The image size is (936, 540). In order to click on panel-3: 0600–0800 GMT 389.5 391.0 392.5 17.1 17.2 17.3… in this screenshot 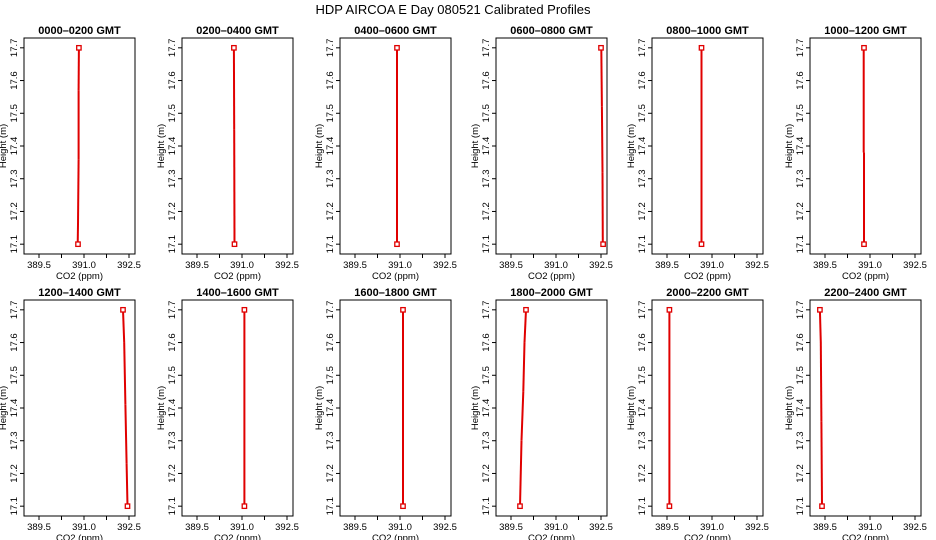, I will do `click(541, 153)`.